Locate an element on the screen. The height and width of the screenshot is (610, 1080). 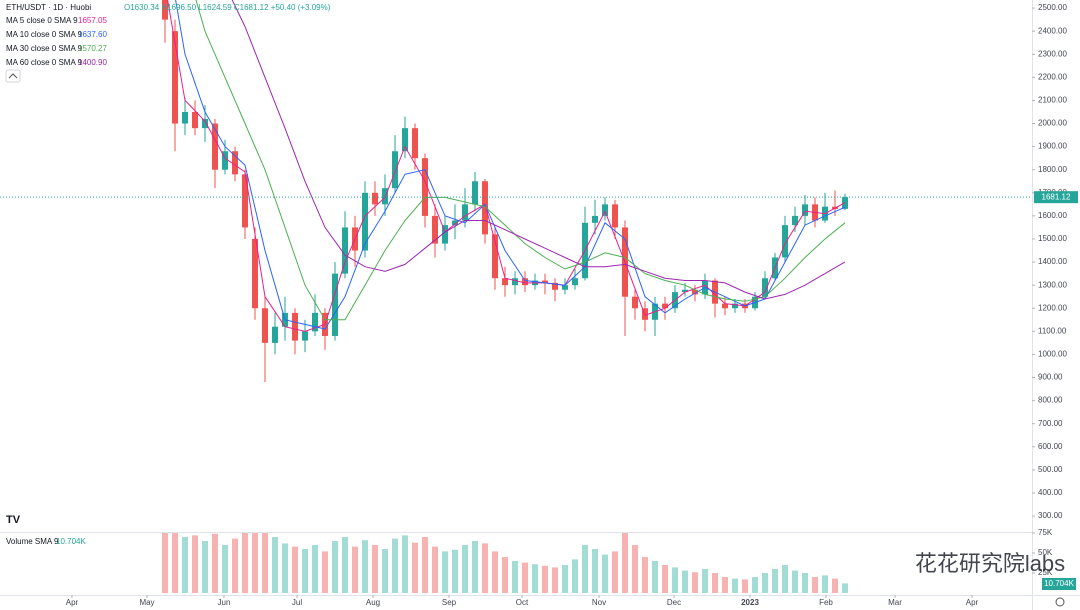
y-tick-label: 2500.00 is located at coordinates (1052, 7).